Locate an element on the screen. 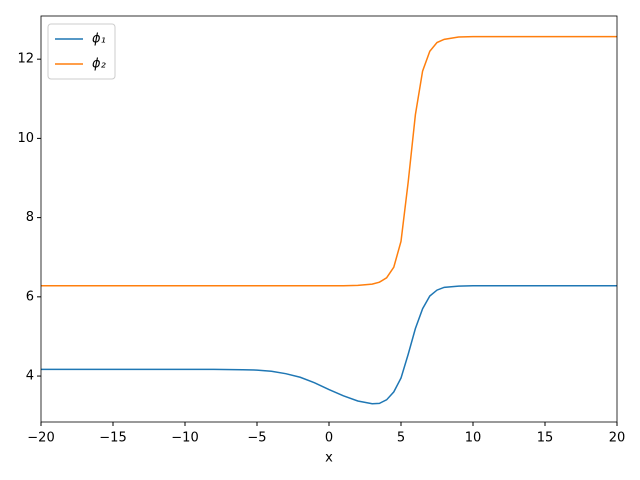 The width and height of the screenshot is (640, 480). x-tick-label: 0 is located at coordinates (329, 438).